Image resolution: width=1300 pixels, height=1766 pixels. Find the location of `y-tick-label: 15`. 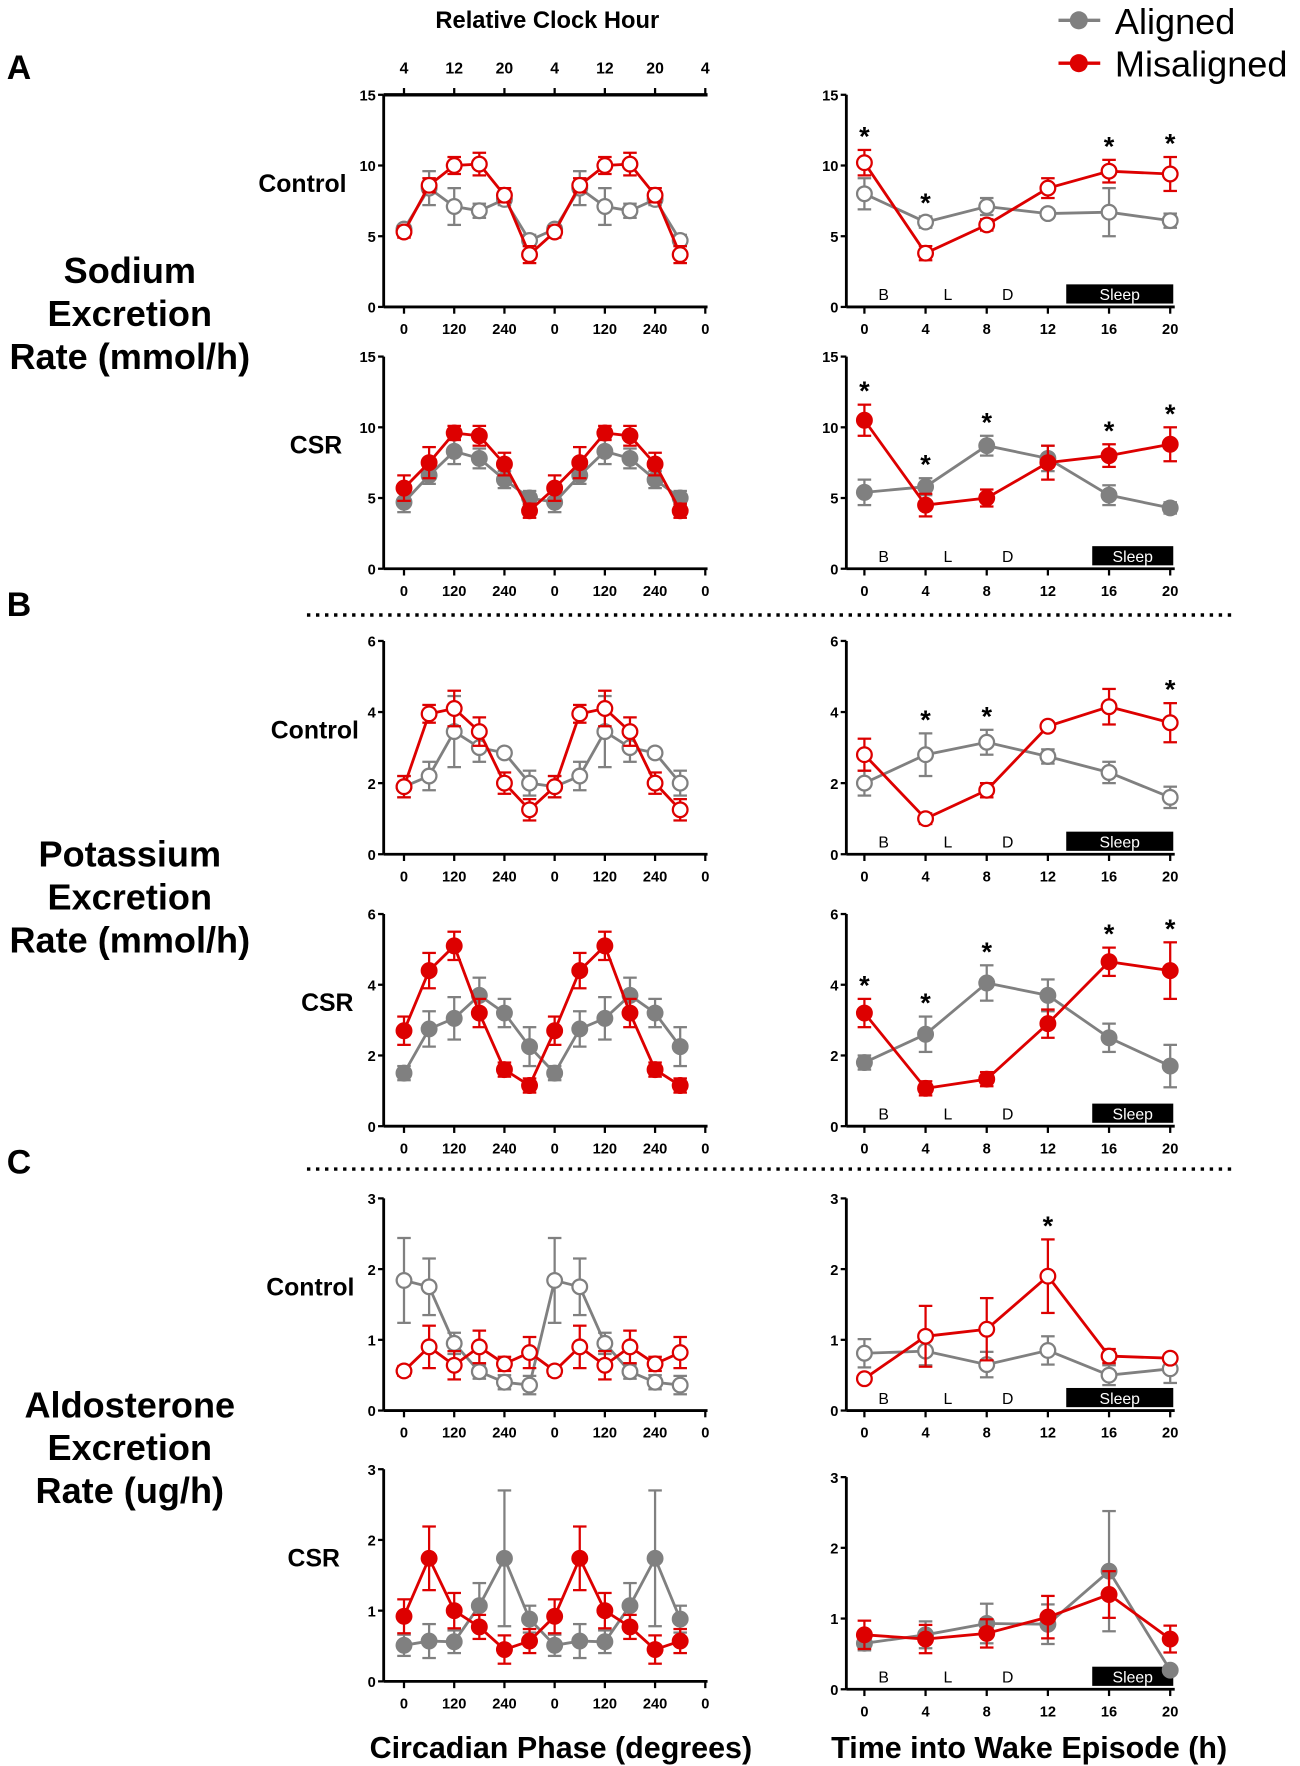

y-tick-label: 15 is located at coordinates (367, 96).